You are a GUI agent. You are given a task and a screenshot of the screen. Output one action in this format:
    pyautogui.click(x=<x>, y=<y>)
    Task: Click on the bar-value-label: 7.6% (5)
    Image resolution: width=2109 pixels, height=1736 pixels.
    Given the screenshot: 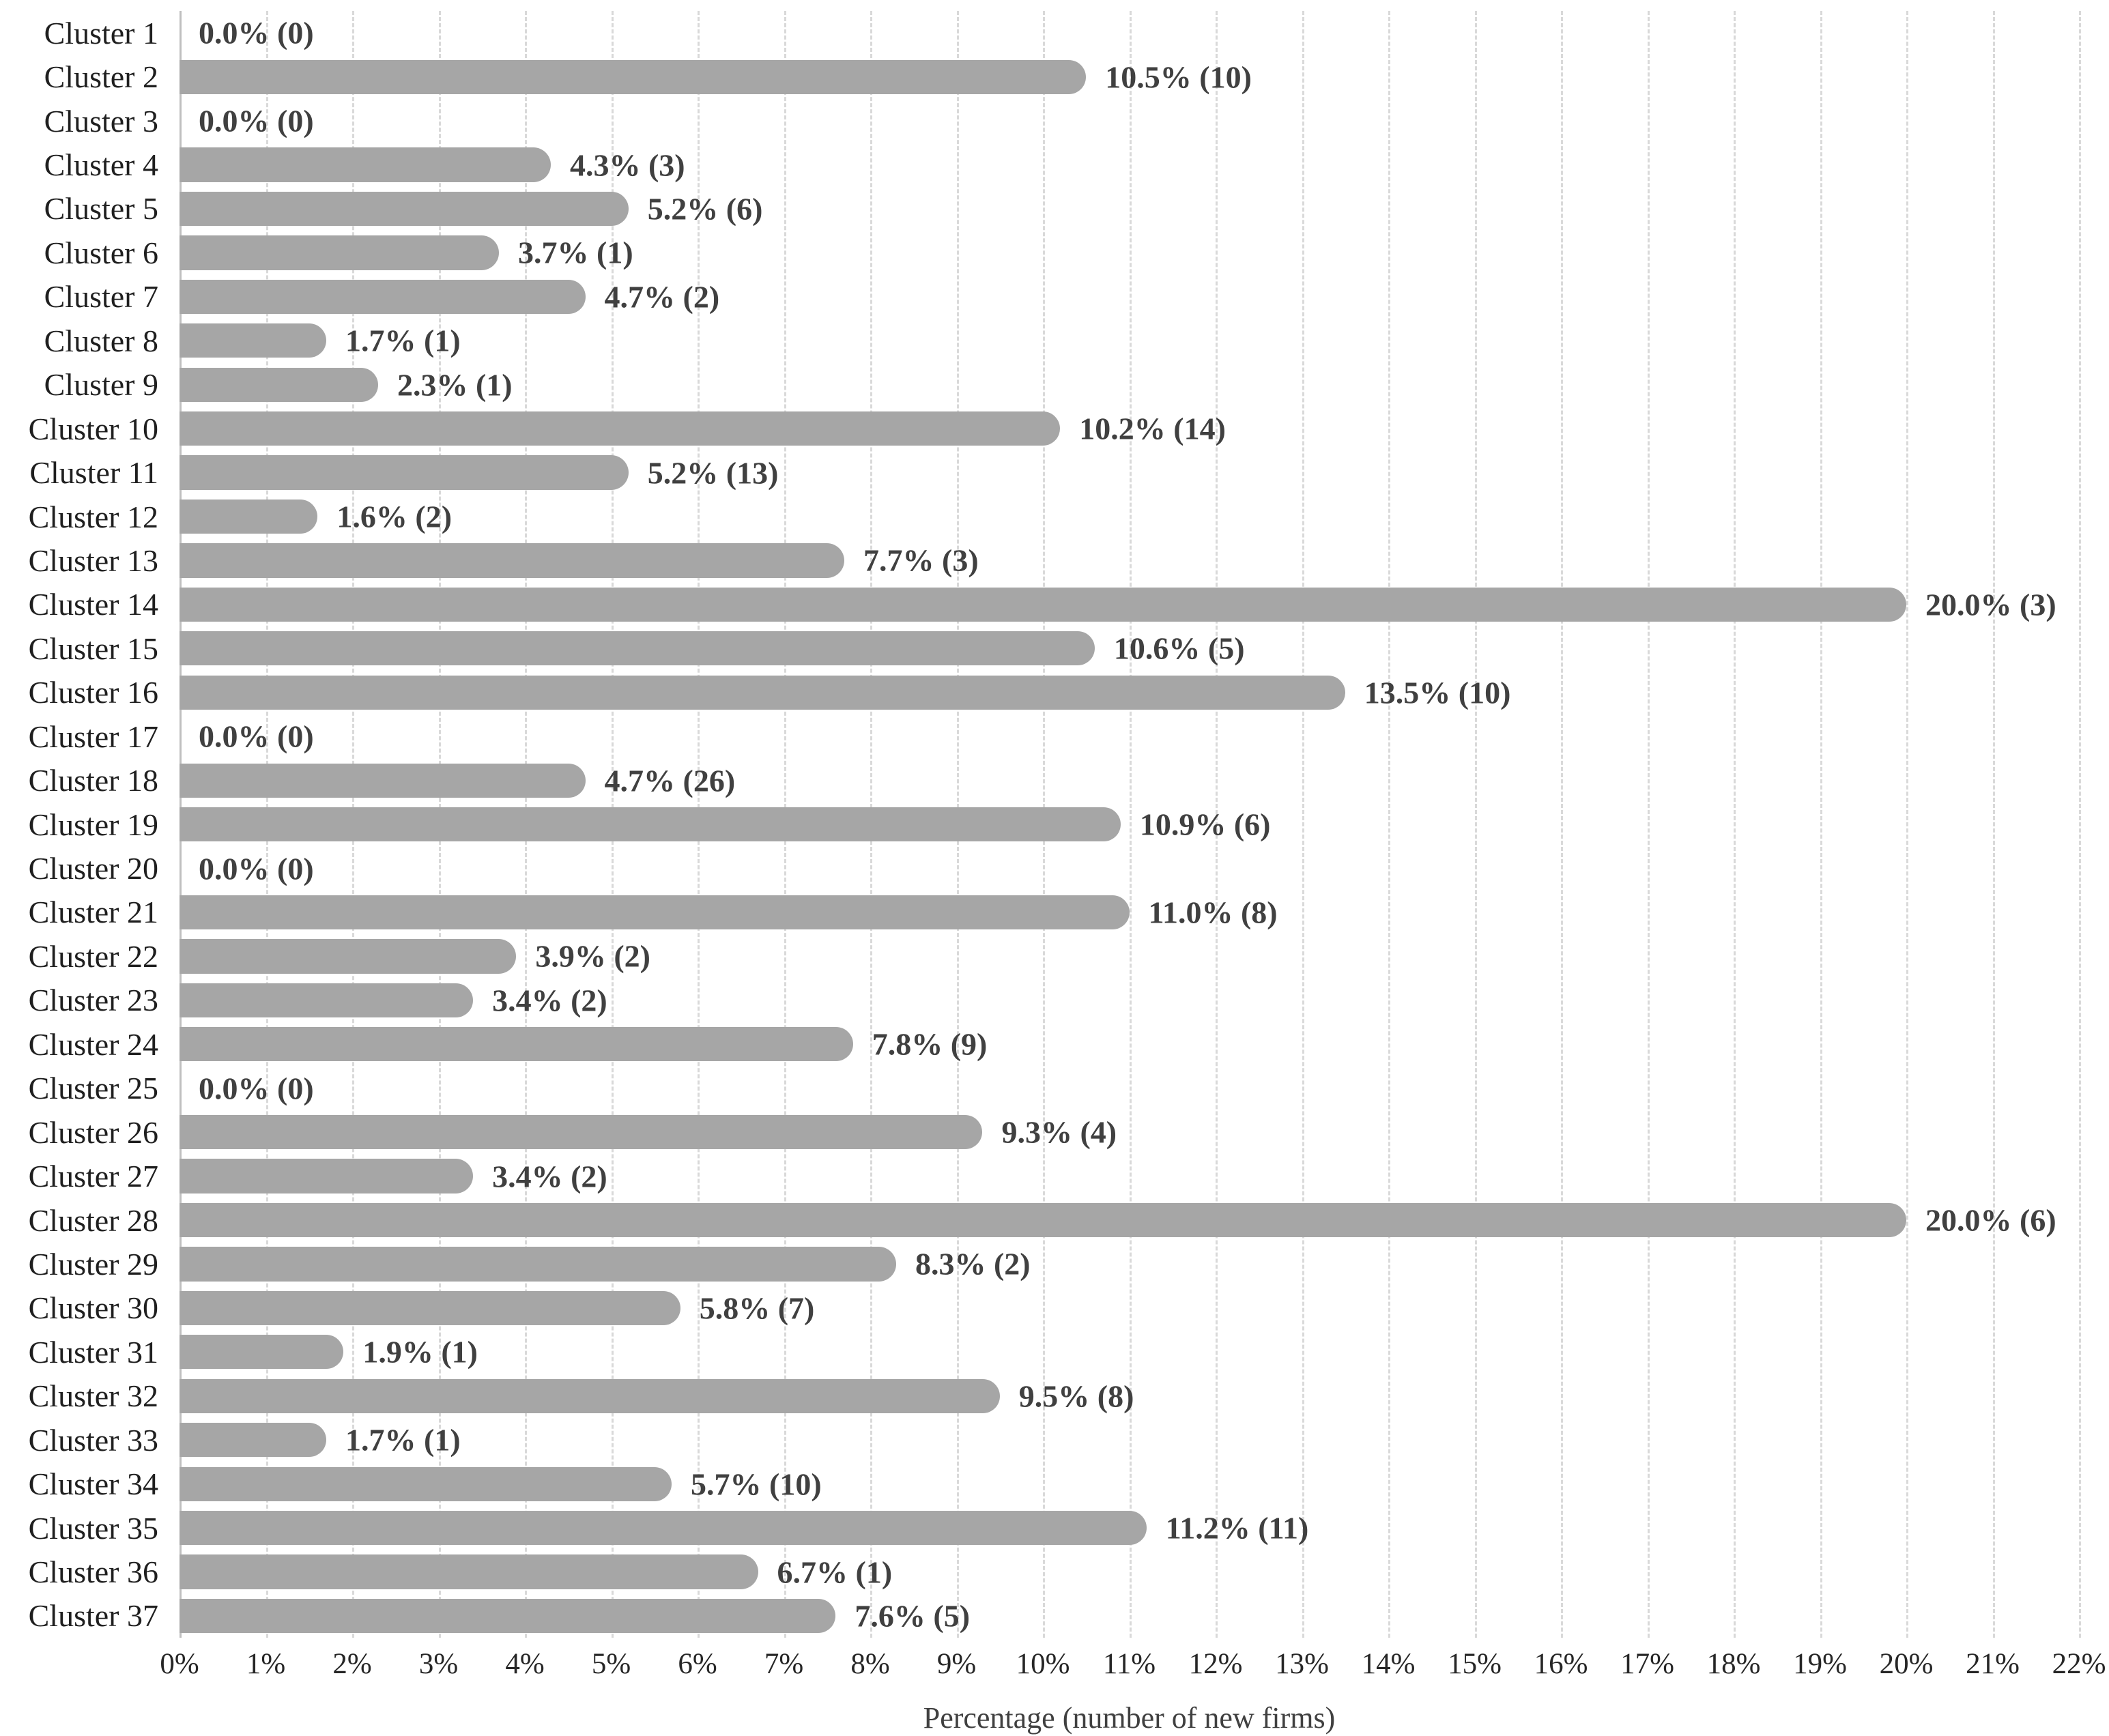 What is the action you would take?
    pyautogui.click(x=913, y=1616)
    